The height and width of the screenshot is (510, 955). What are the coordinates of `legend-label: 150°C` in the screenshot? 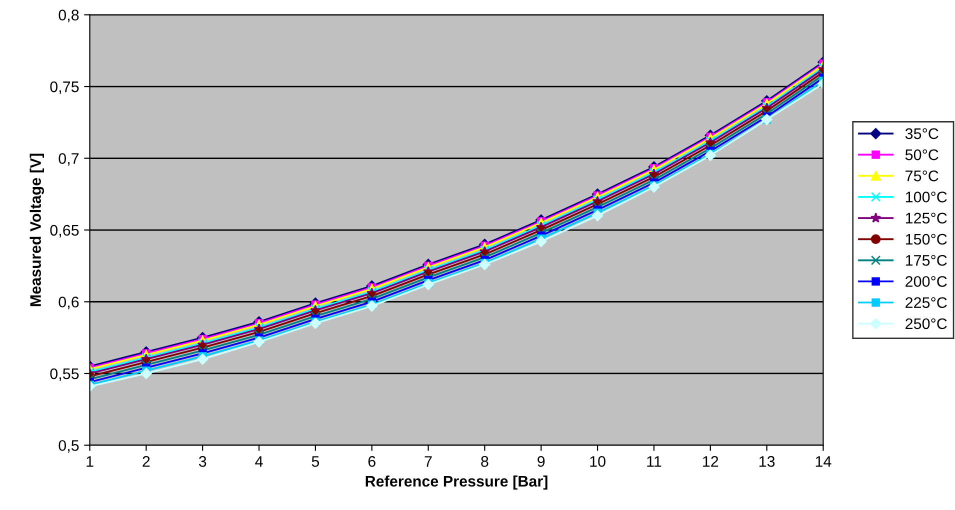 It's located at (926, 239).